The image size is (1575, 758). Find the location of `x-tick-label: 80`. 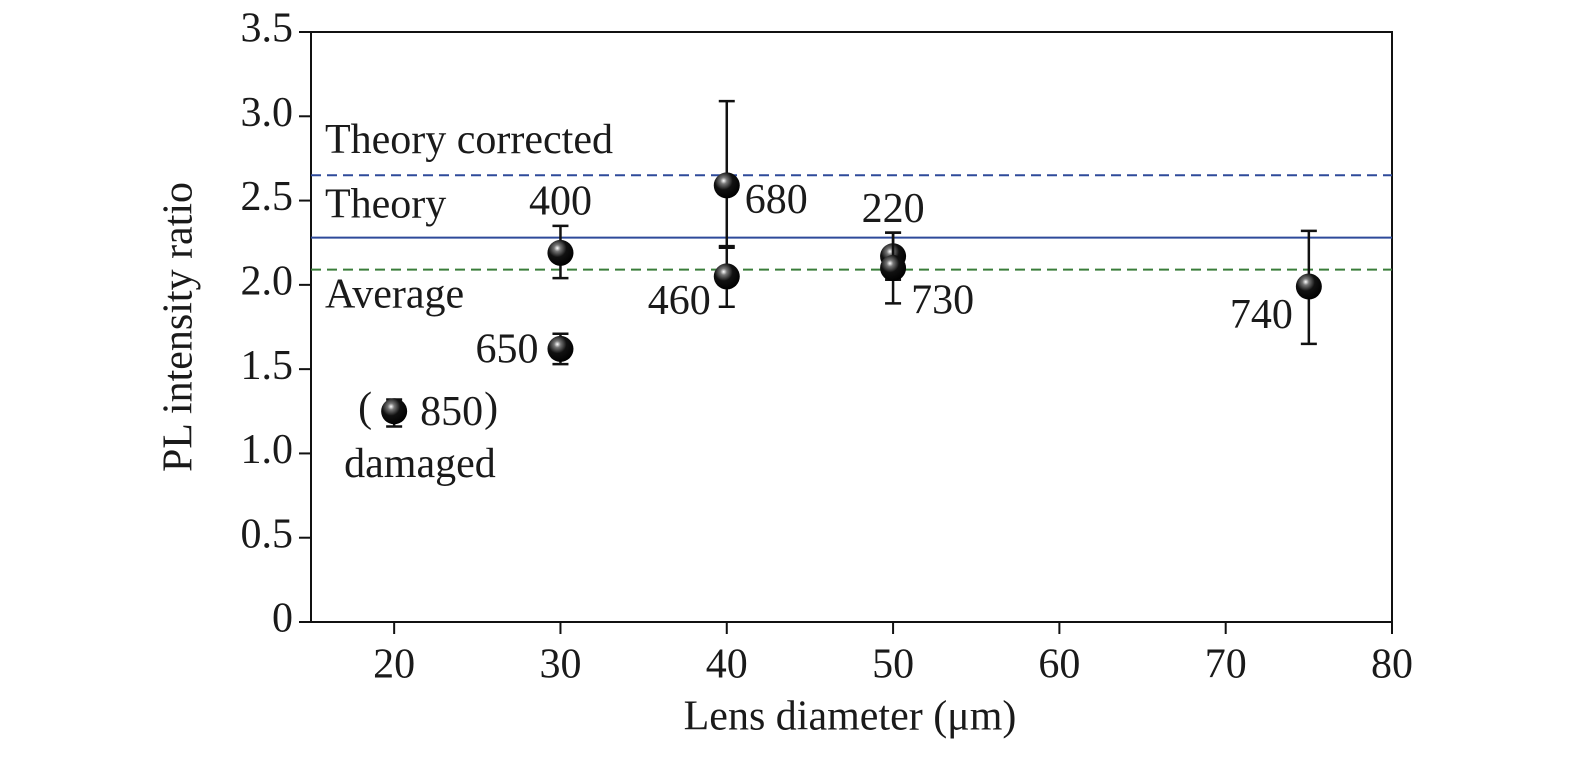

x-tick-label: 80 is located at coordinates (1392, 665).